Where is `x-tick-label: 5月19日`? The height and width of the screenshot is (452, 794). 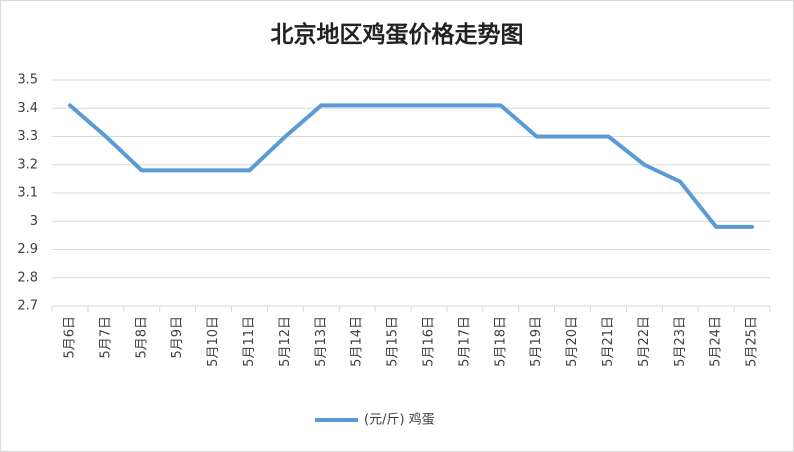
x-tick-label: 5月19日 is located at coordinates (536, 341).